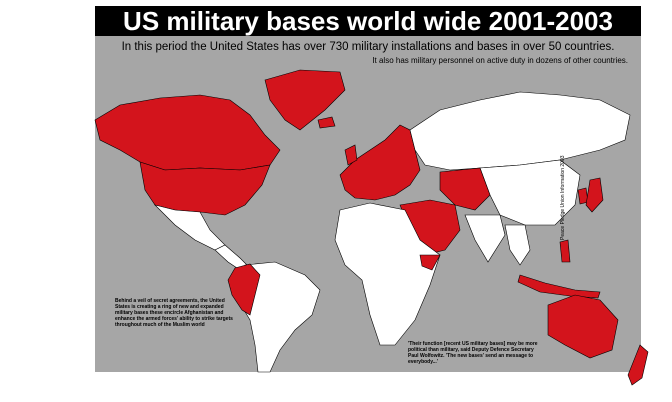 This screenshot has width=672, height=402. What do you see at coordinates (565, 251) in the screenshot?
I see `philippines` at bounding box center [565, 251].